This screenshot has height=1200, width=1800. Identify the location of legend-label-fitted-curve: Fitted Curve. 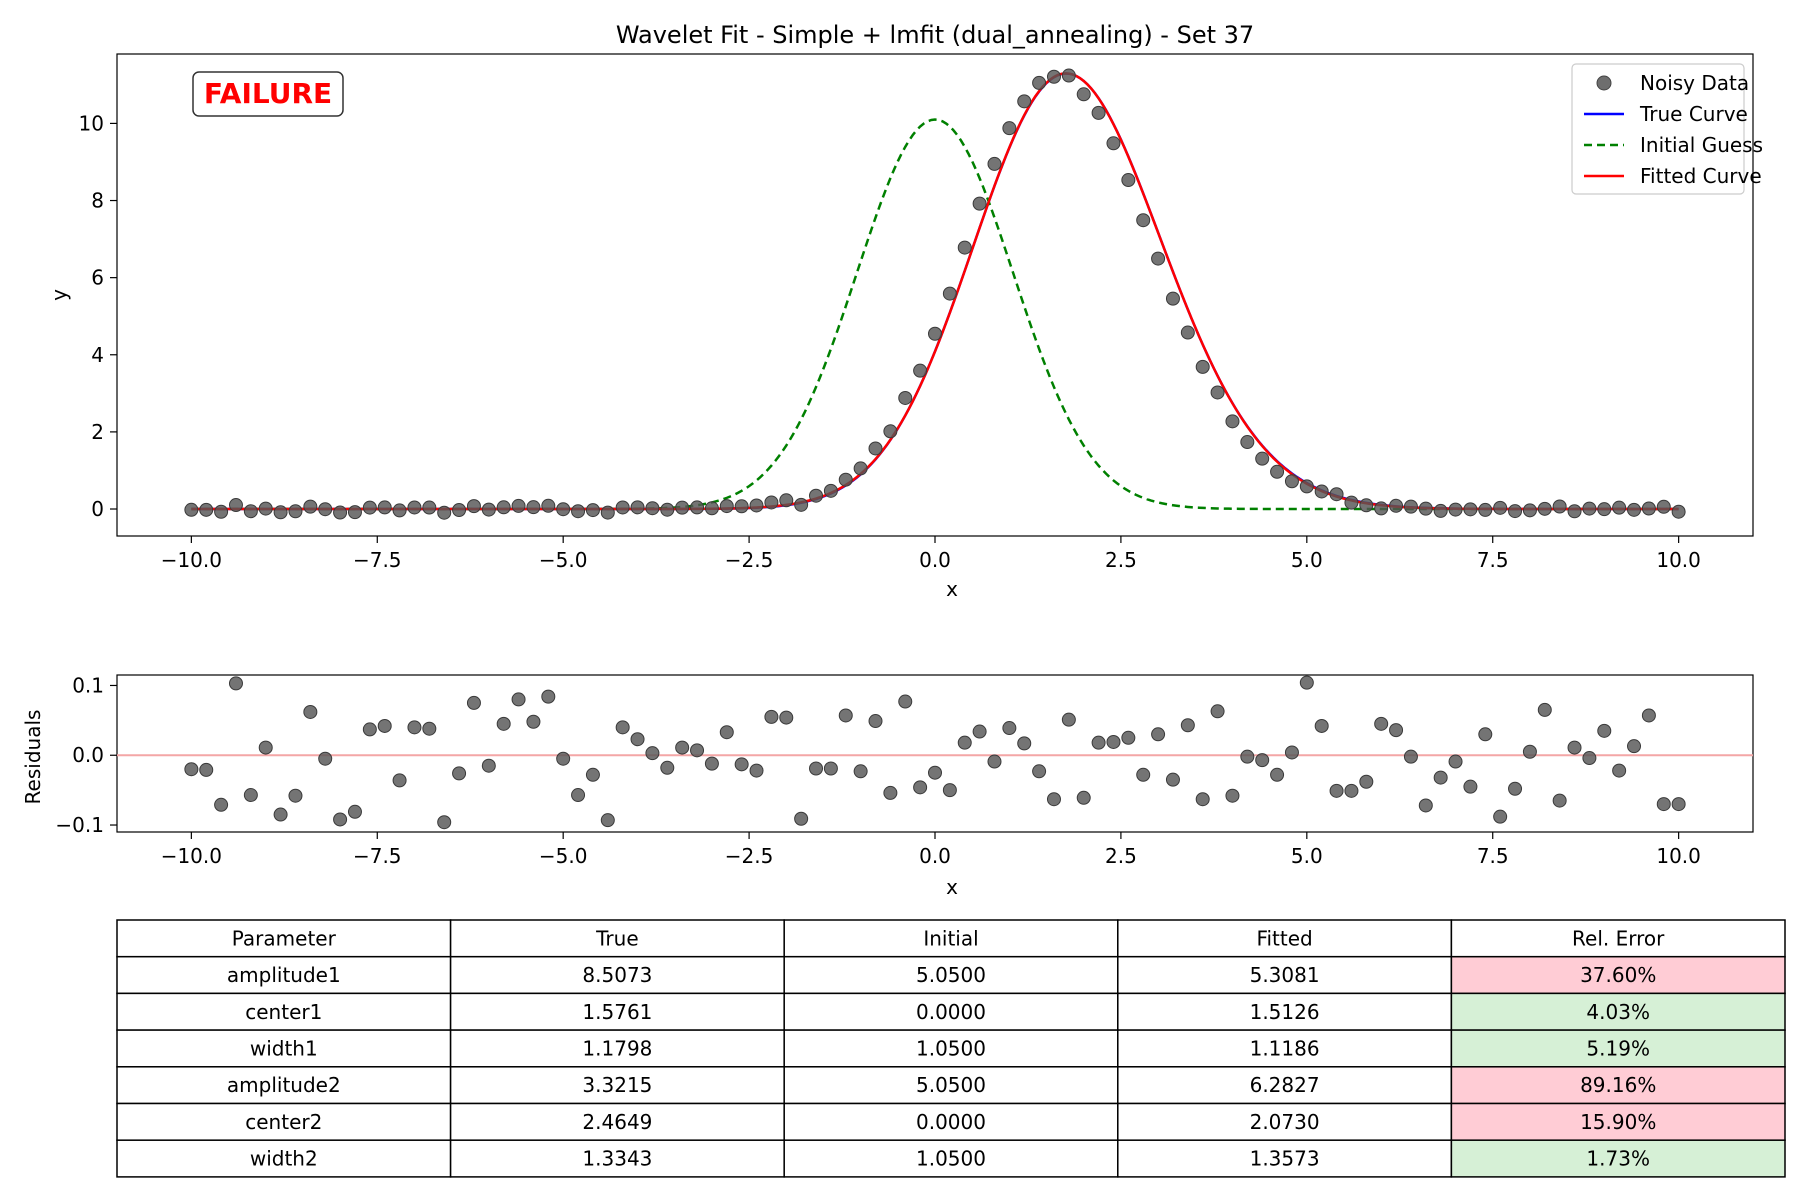
(1701, 176).